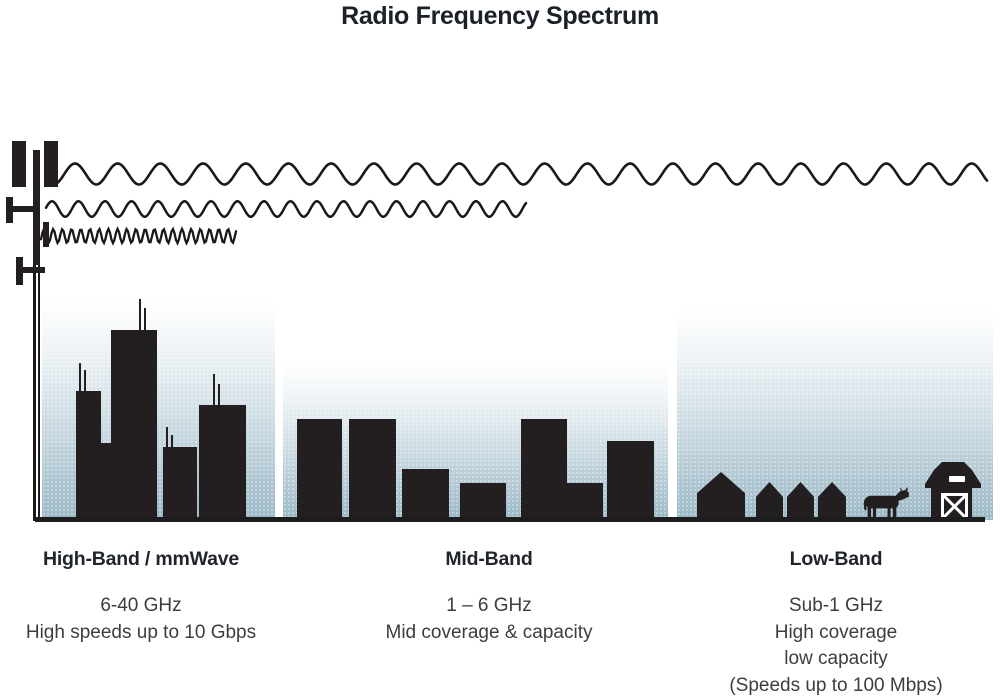  Describe the element at coordinates (510, 519) in the screenshot. I see `ground-baseline` at that location.